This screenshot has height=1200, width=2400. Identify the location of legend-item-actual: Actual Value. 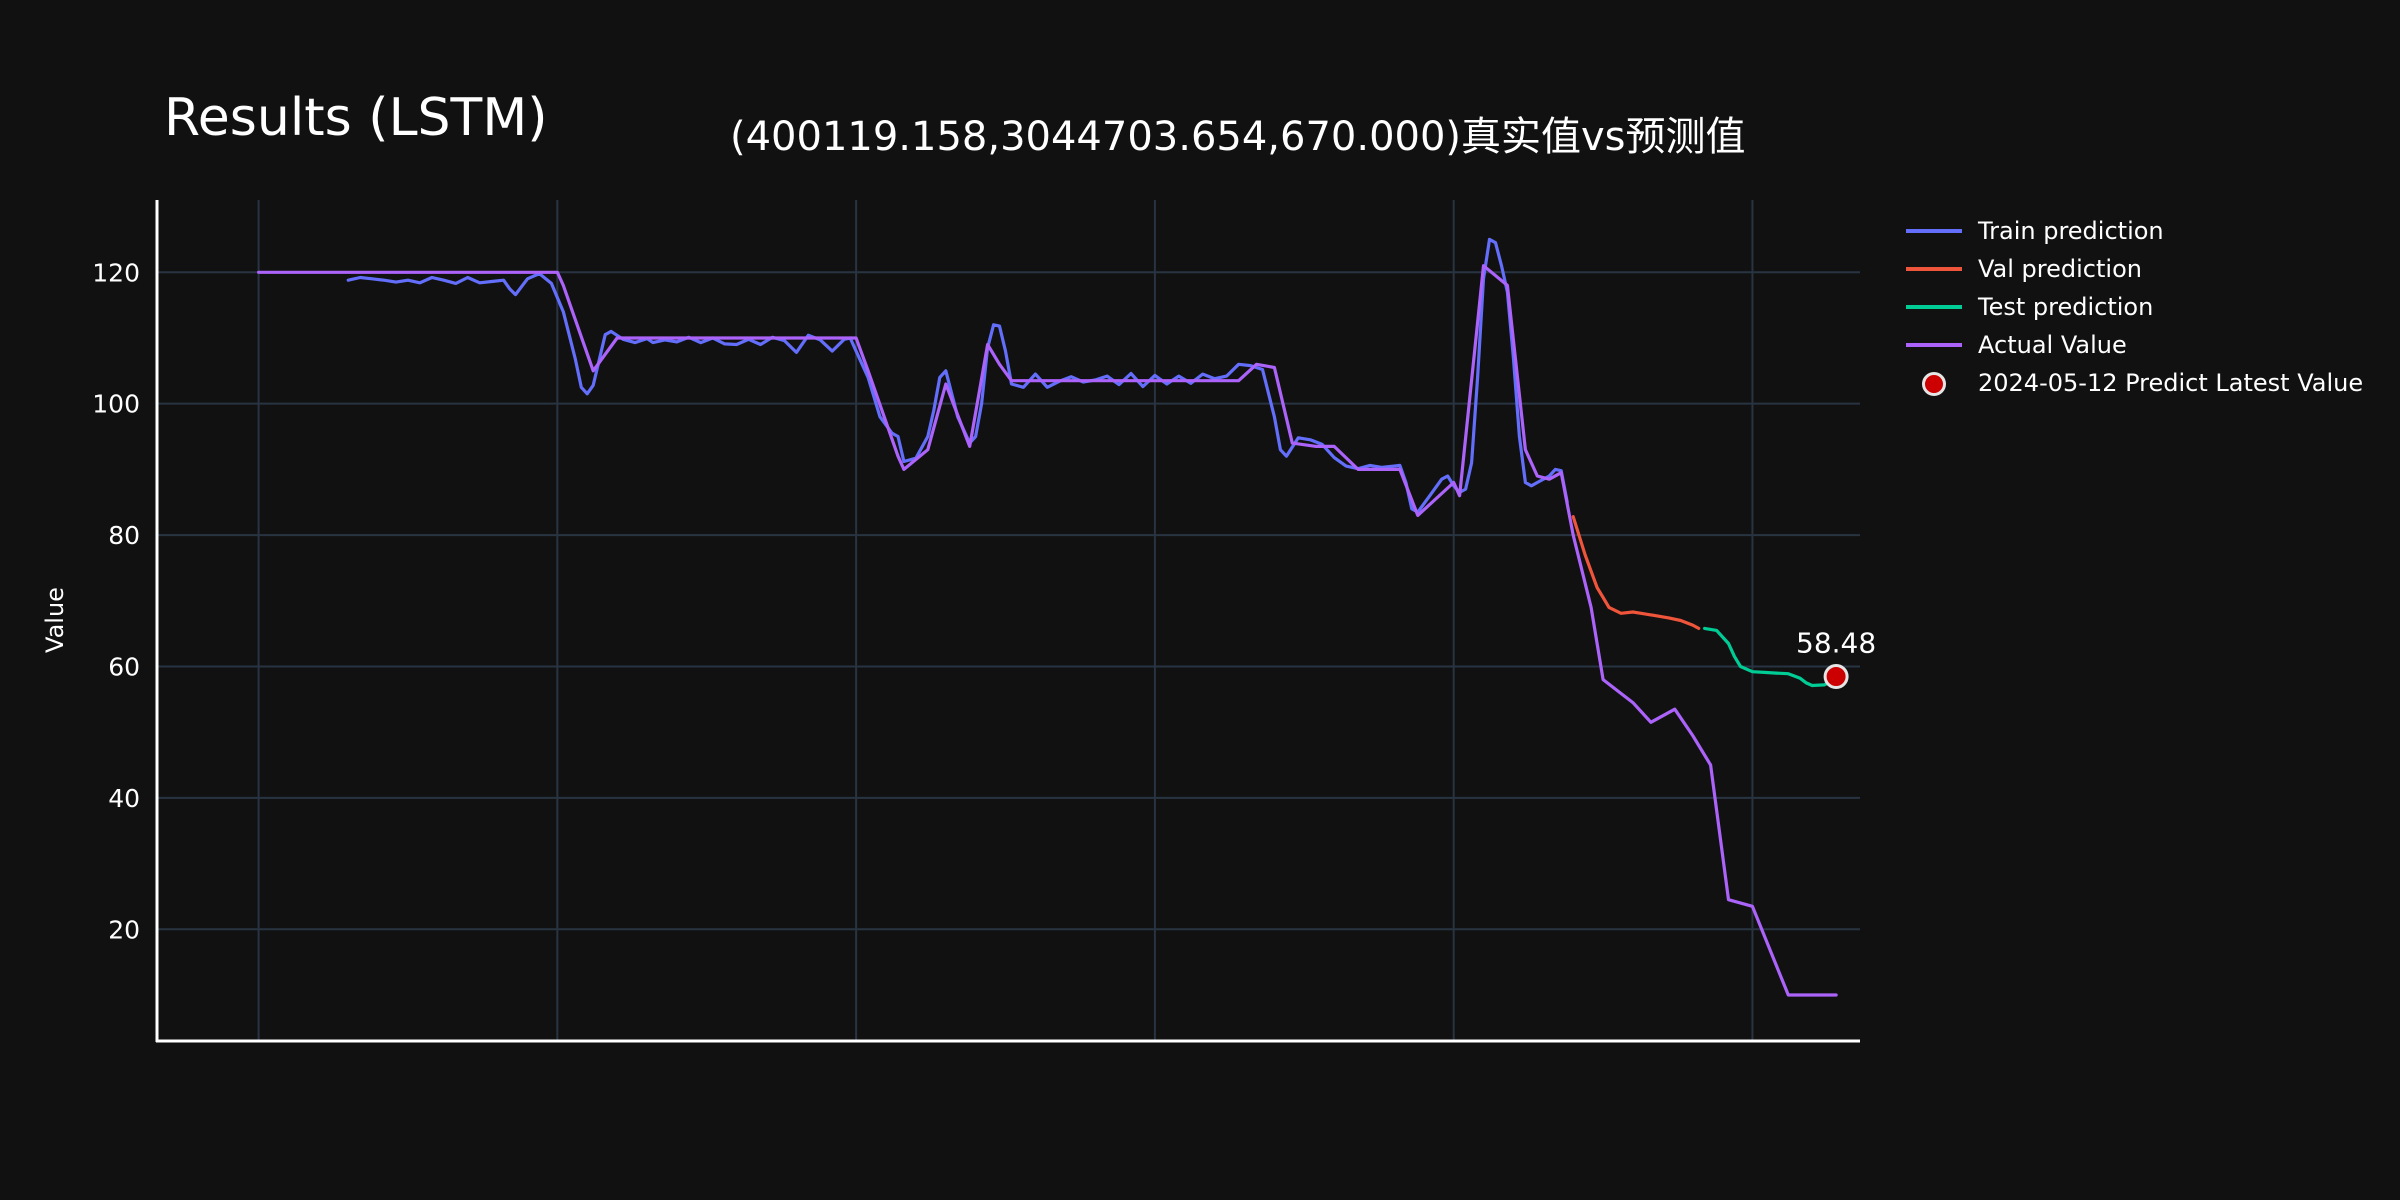
(2133, 345).